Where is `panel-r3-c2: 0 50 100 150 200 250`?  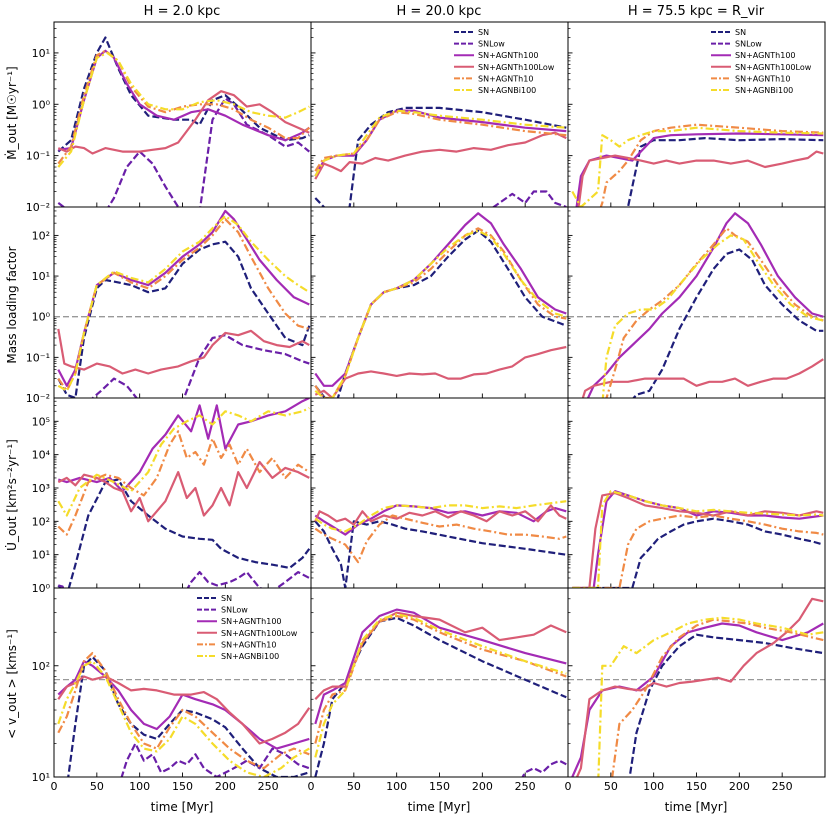 panel-r3-c2: 0 50 100 150 200 250 is located at coordinates (695, 690).